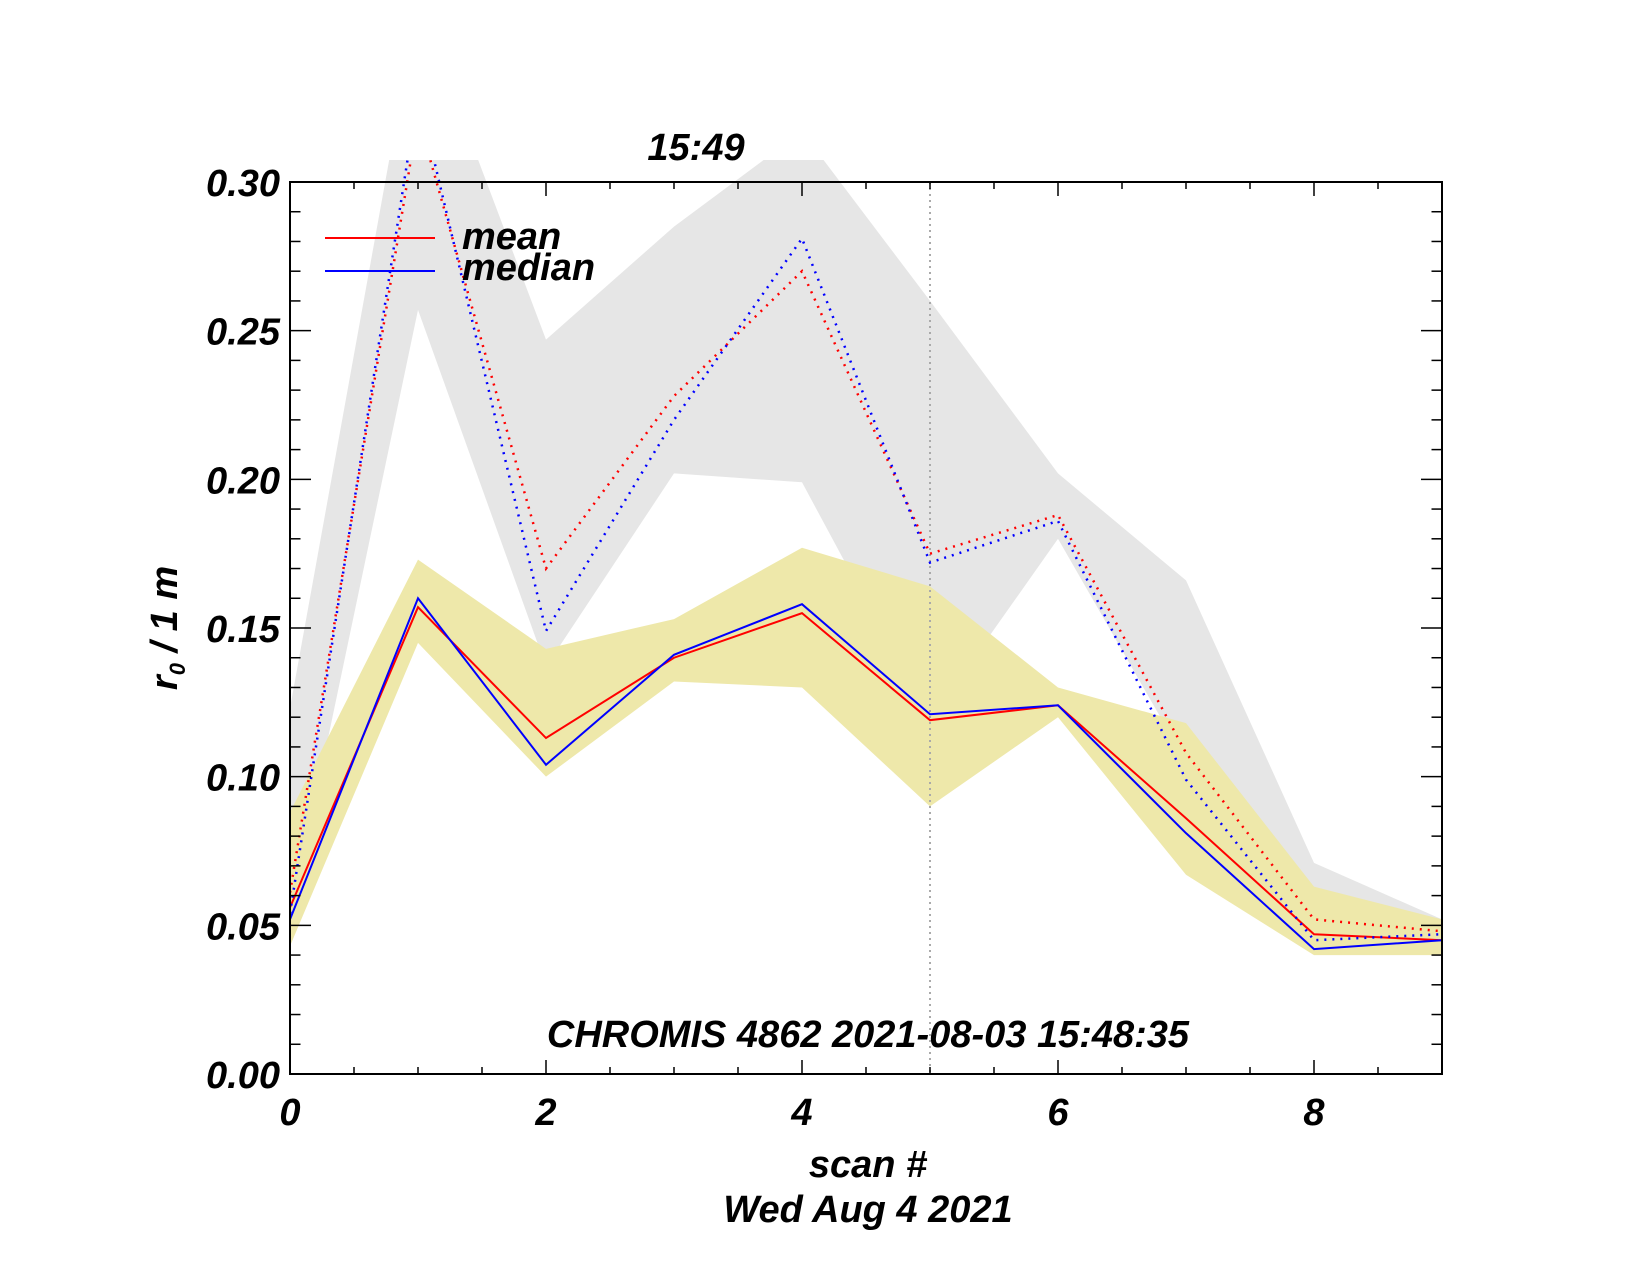 The image size is (1651, 1275). Describe the element at coordinates (460, 252) in the screenshot. I see `legend: mean median` at that location.